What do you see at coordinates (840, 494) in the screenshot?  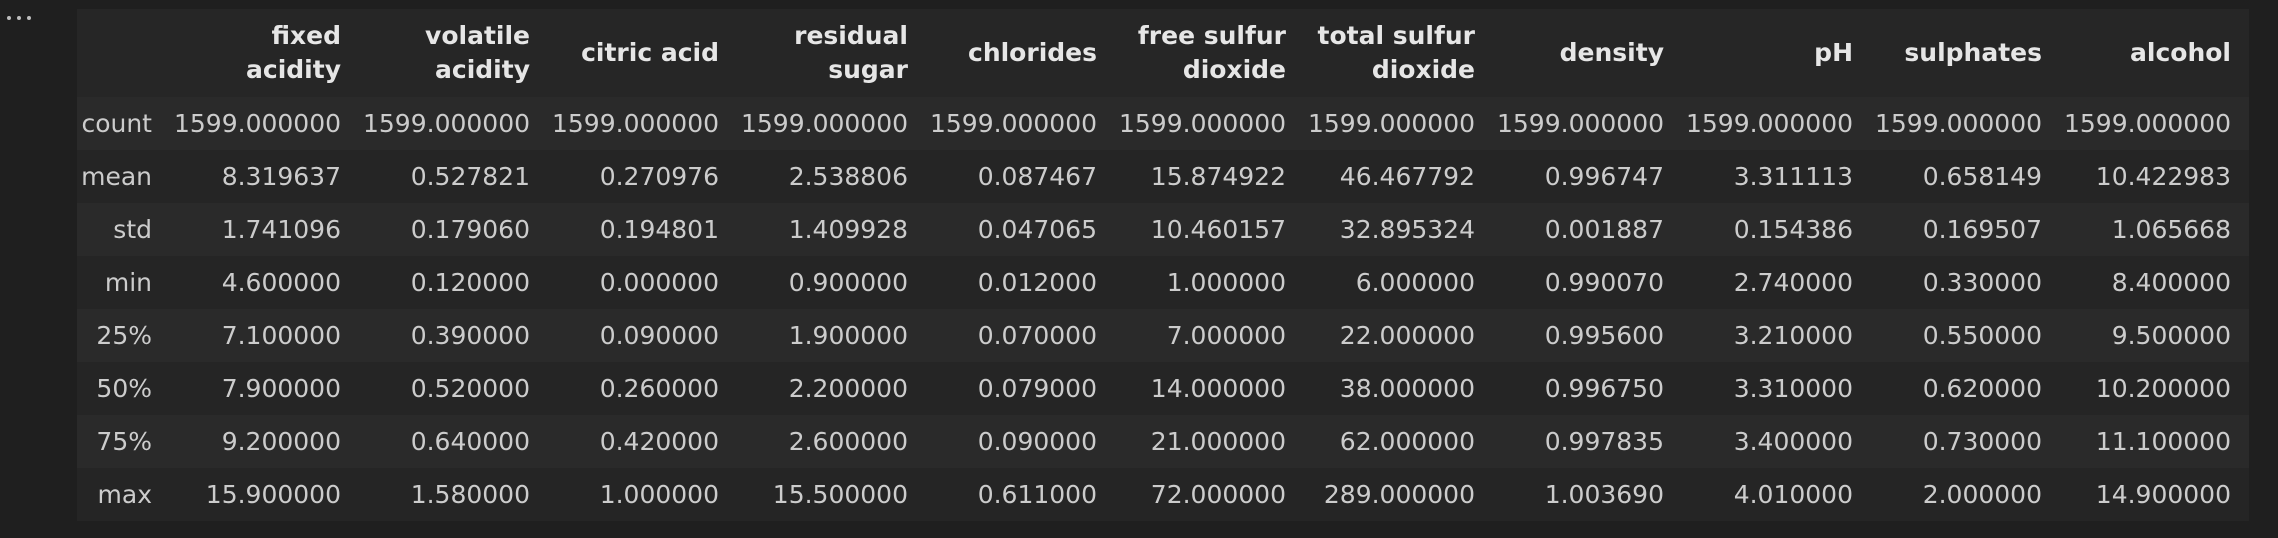 I see `table-cell: 15.500000` at bounding box center [840, 494].